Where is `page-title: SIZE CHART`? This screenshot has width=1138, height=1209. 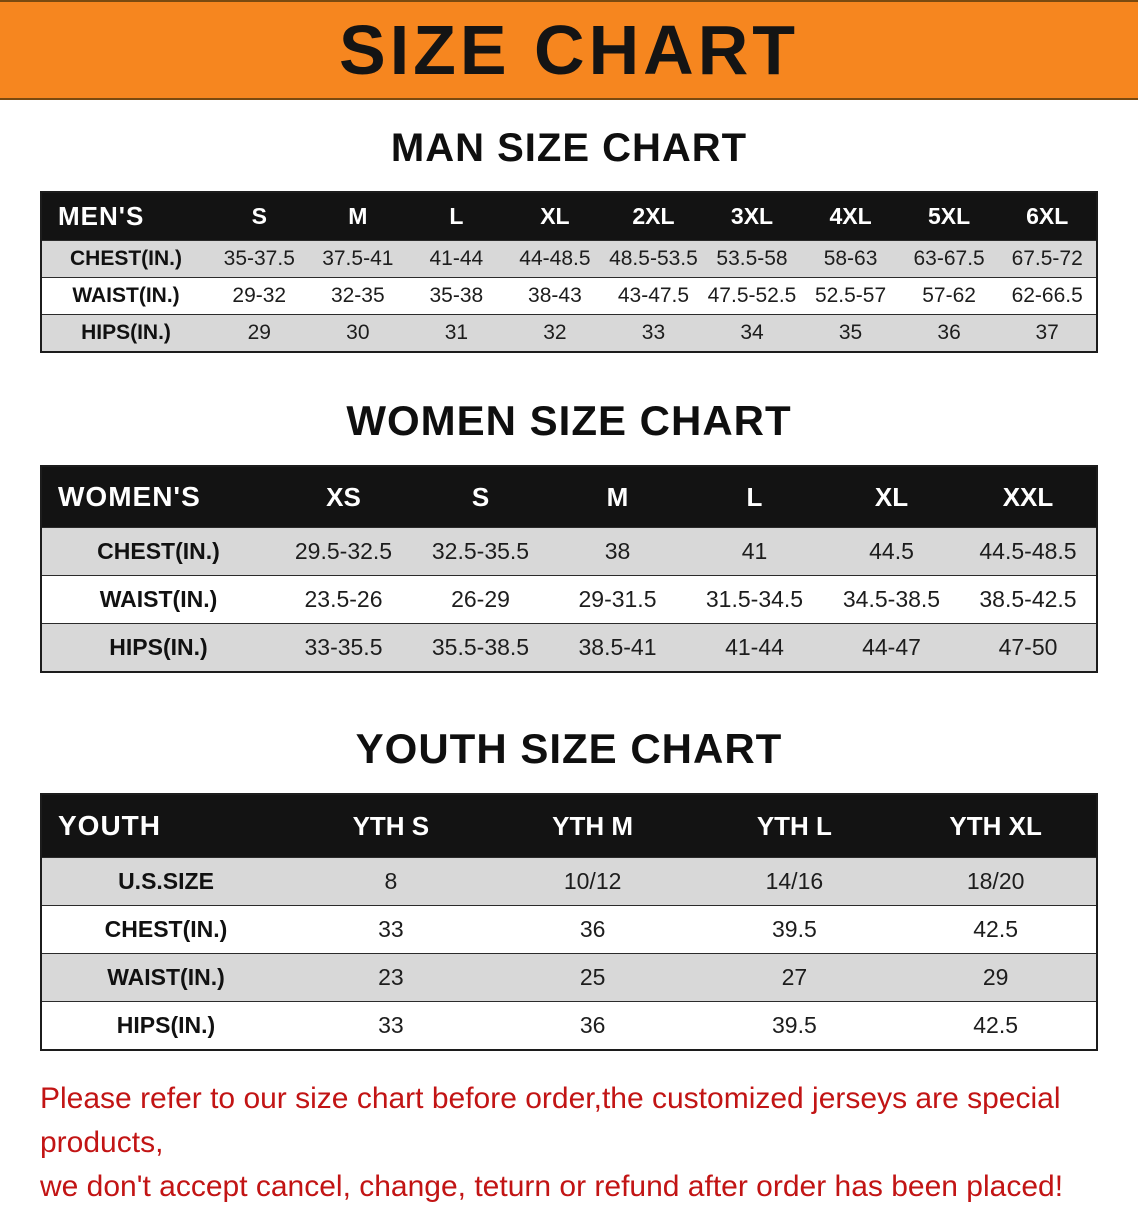
page-title: SIZE CHART is located at coordinates (569, 50).